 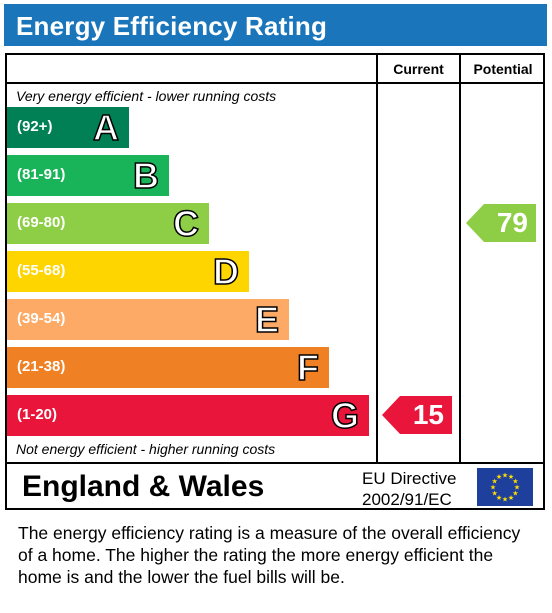 What do you see at coordinates (186, 223) in the screenshot?
I see `band-letter: C` at bounding box center [186, 223].